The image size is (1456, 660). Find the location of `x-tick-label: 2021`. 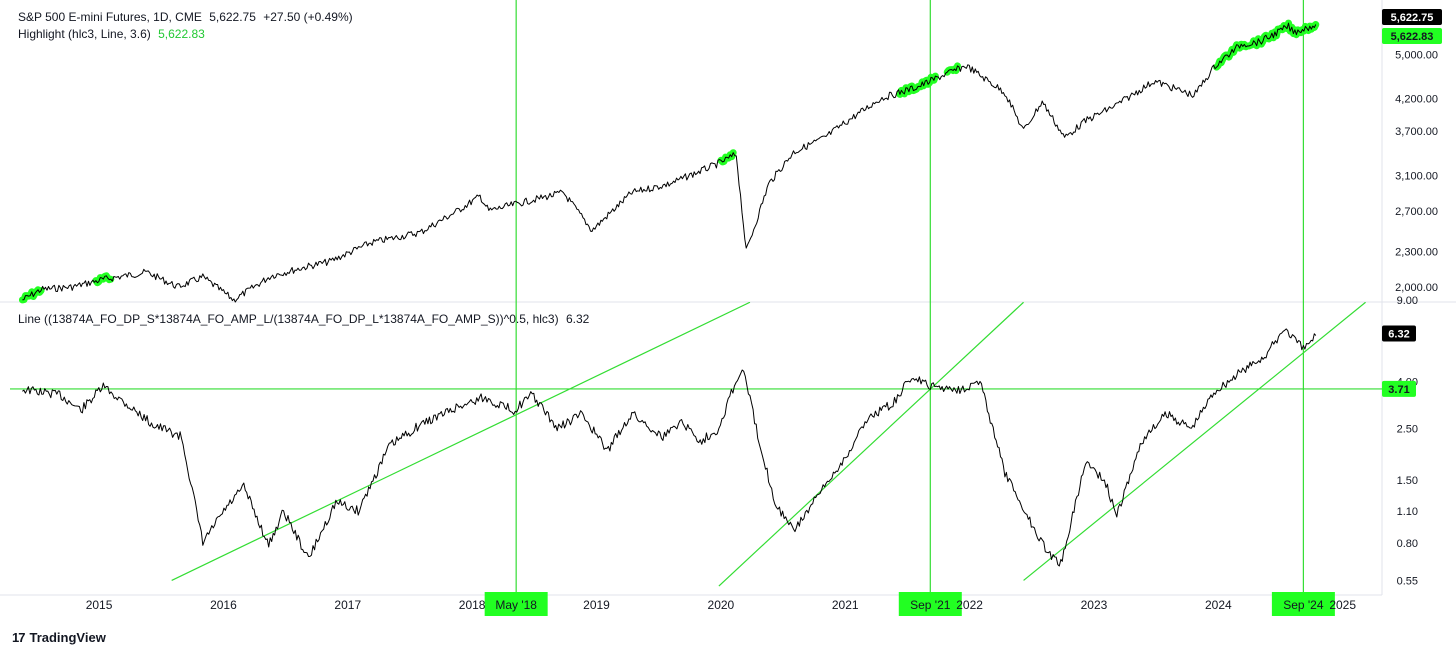

x-tick-label: 2021 is located at coordinates (845, 605).